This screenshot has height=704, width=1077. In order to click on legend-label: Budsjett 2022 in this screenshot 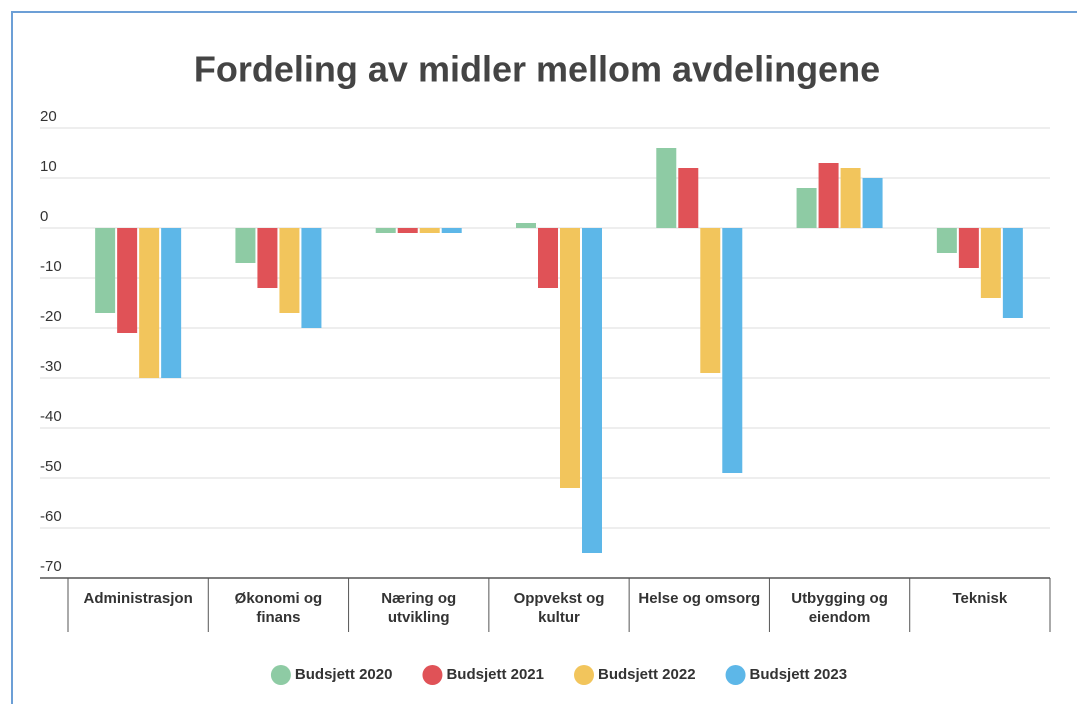, I will do `click(647, 674)`.